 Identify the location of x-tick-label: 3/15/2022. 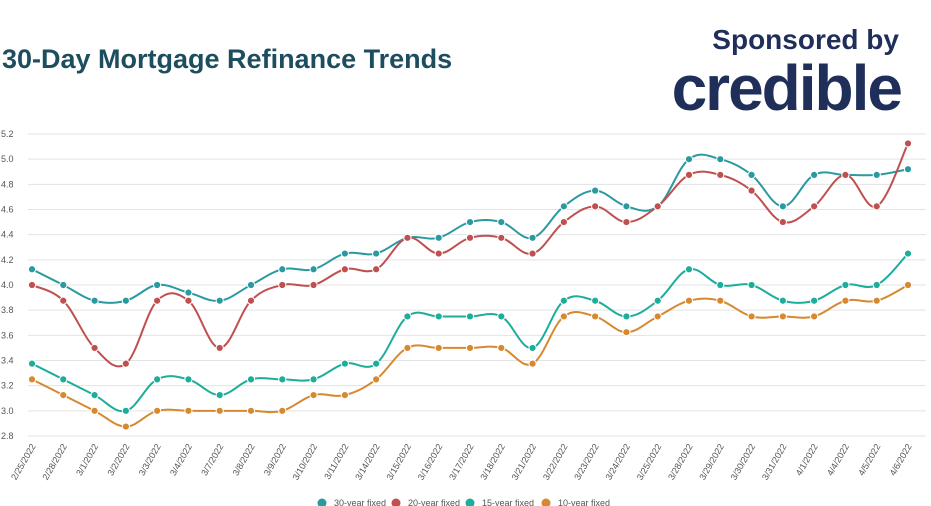
(398, 462).